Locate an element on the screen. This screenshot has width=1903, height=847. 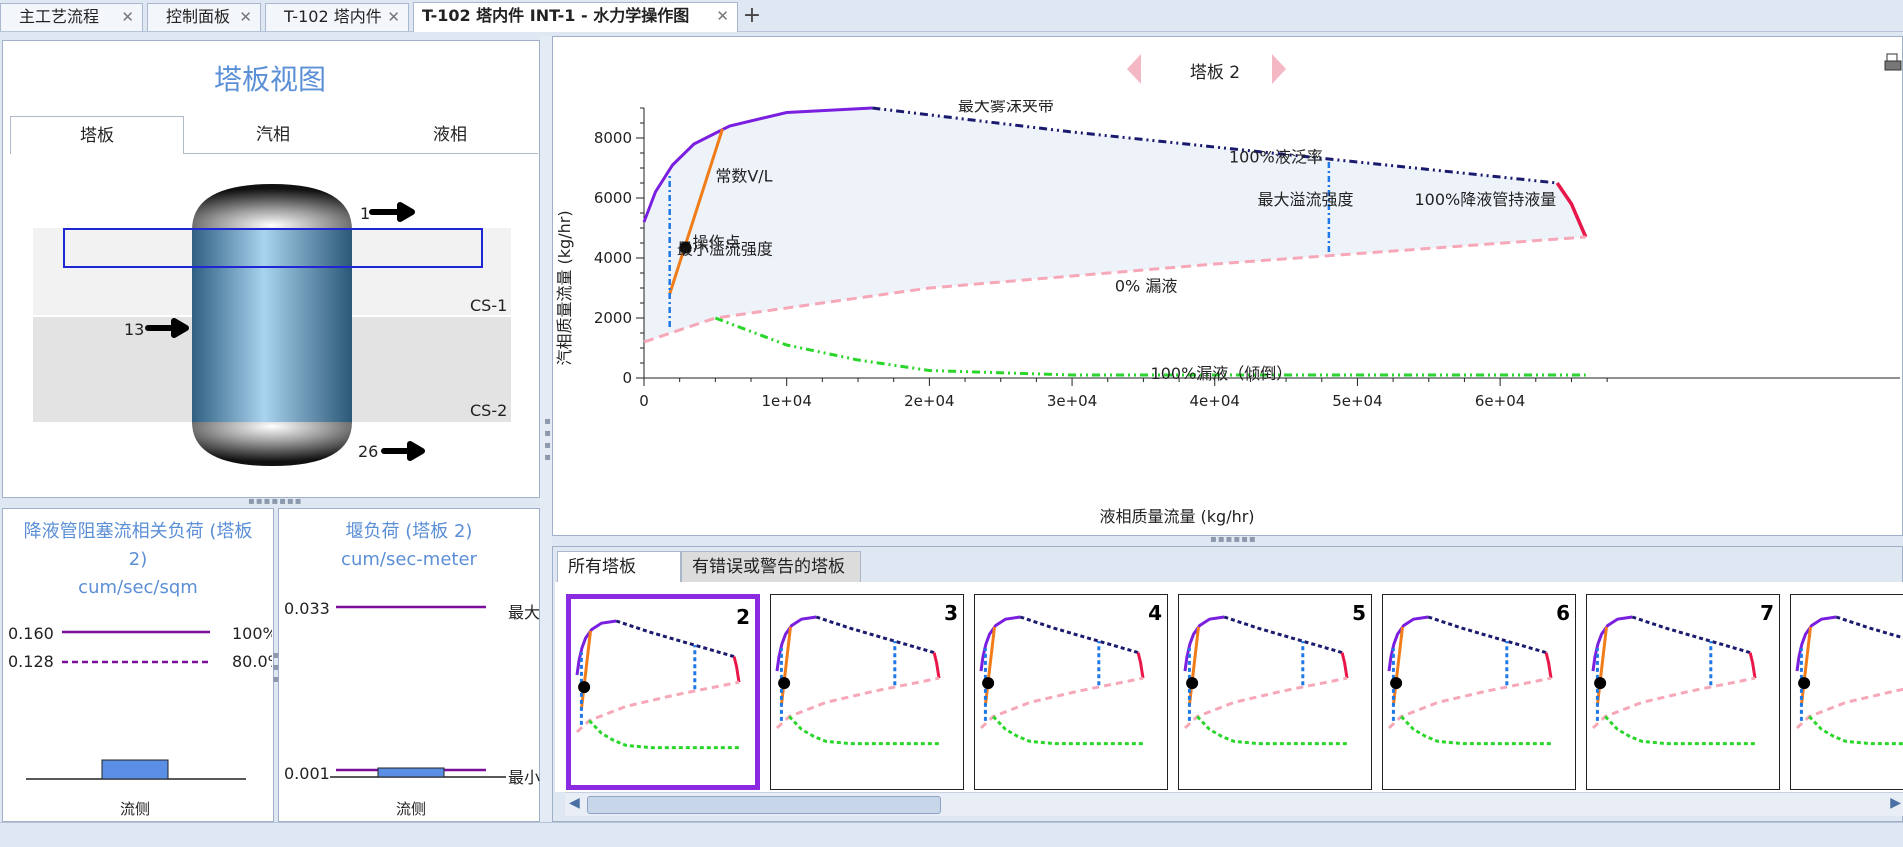
tray-thumbnail: 3 is located at coordinates (867, 692).